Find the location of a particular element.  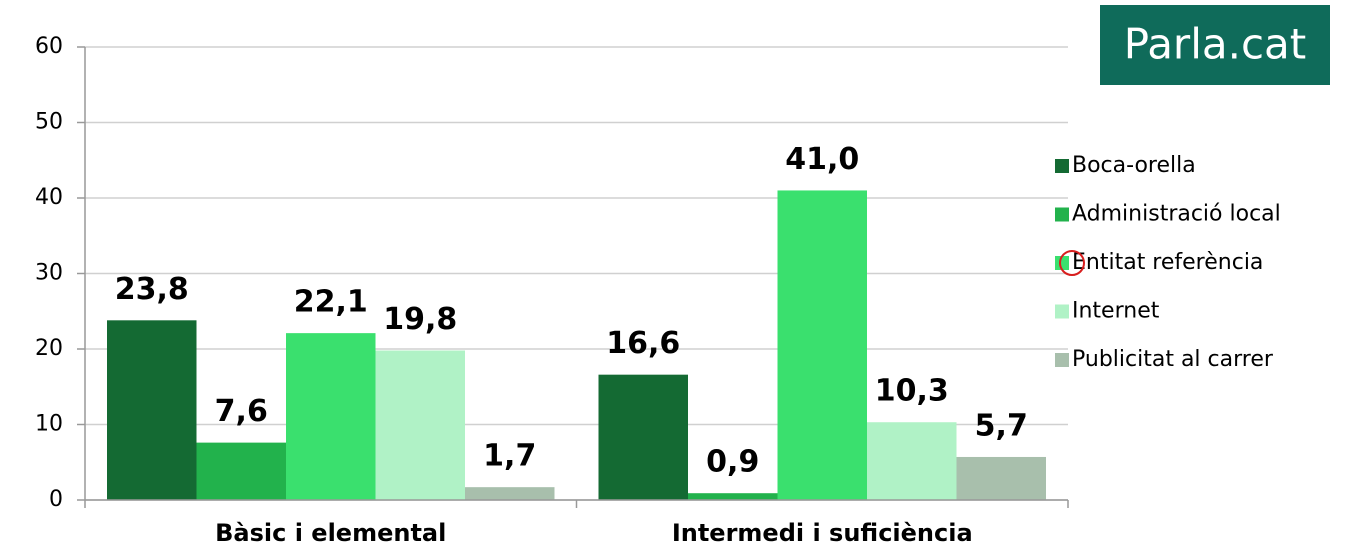

value-label: 16,6 is located at coordinates (643, 343).